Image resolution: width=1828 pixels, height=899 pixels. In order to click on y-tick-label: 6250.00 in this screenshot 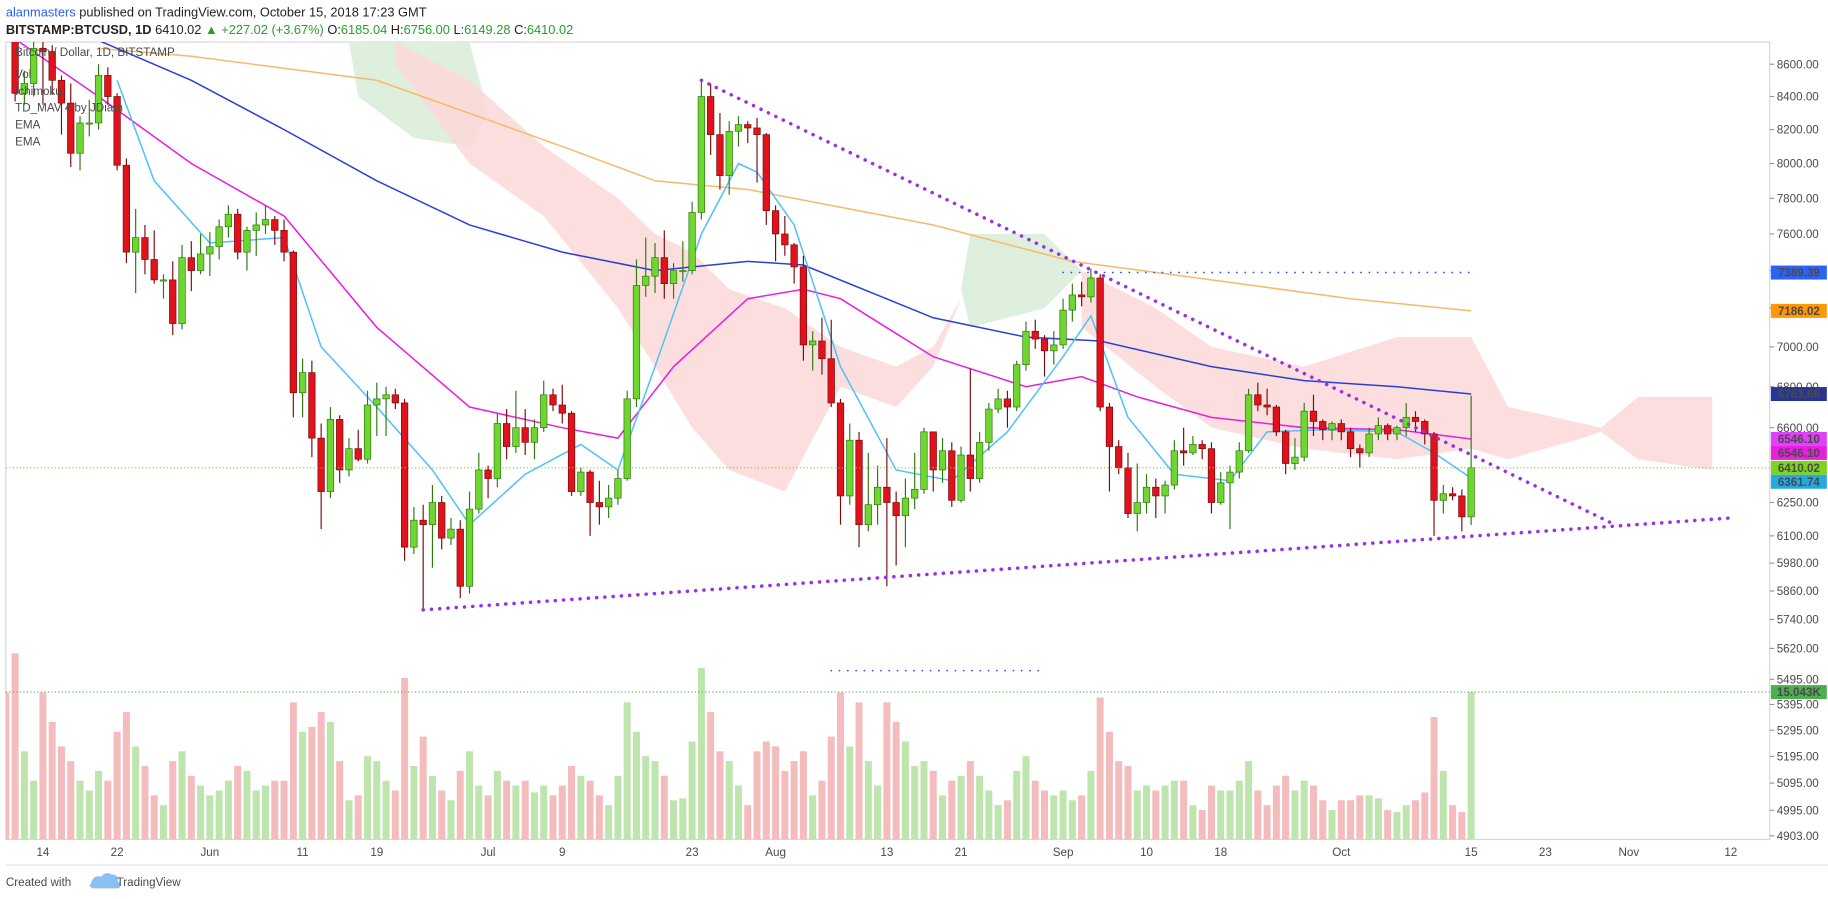, I will do `click(1798, 503)`.